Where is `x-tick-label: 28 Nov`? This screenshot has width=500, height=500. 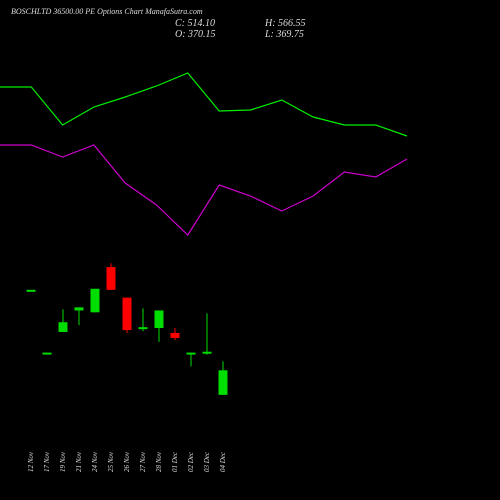 x-tick-label: 28 Nov is located at coordinates (159, 461).